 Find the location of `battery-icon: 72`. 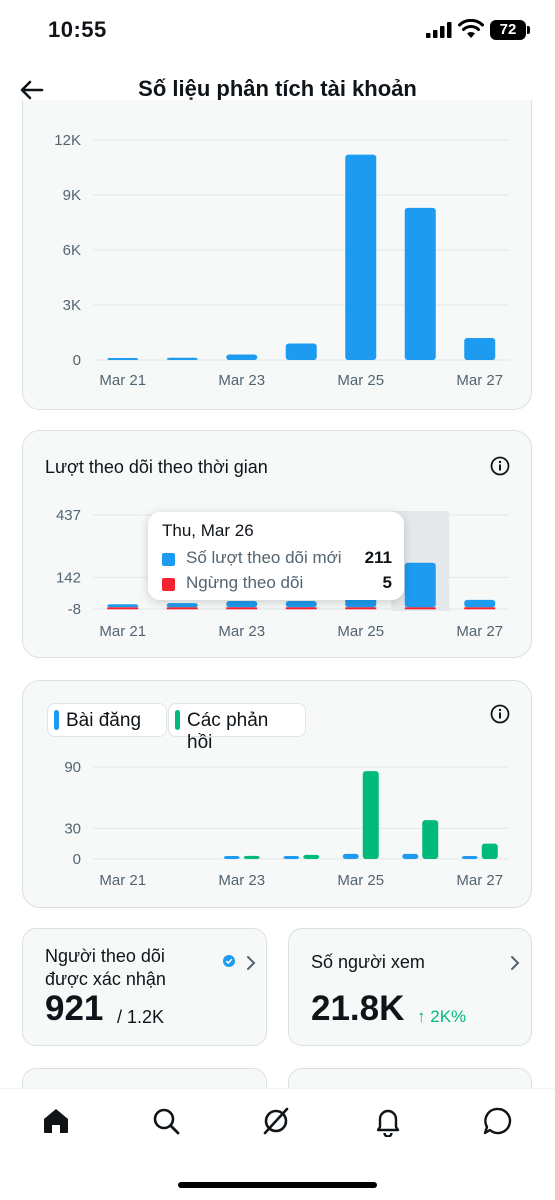

battery-icon: 72 is located at coordinates (510, 30).